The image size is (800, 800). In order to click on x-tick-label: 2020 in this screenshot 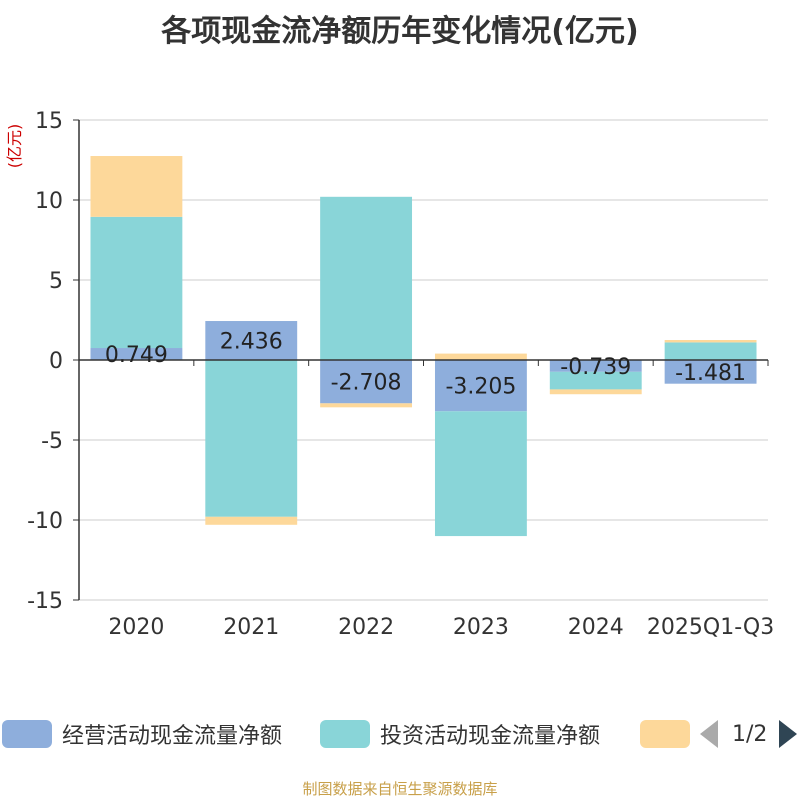, I will do `click(136, 627)`.